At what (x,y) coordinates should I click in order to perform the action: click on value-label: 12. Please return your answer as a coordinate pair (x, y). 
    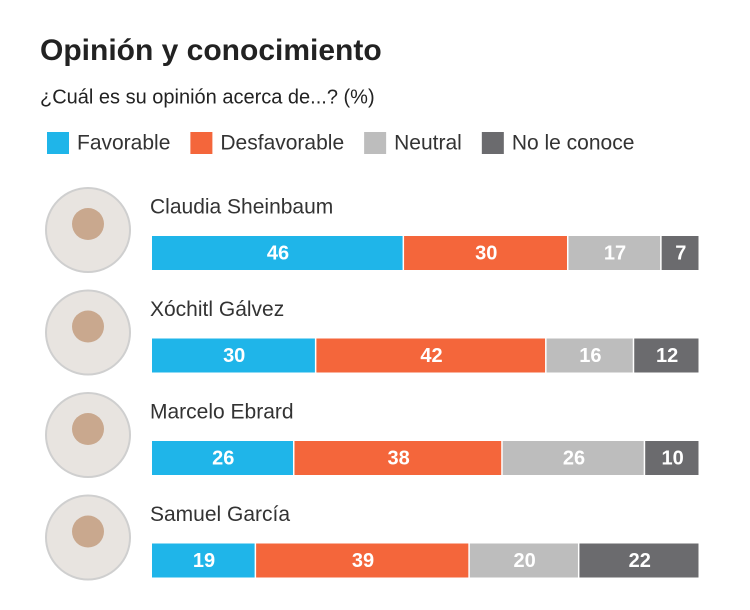
    Looking at the image, I should click on (667, 356).